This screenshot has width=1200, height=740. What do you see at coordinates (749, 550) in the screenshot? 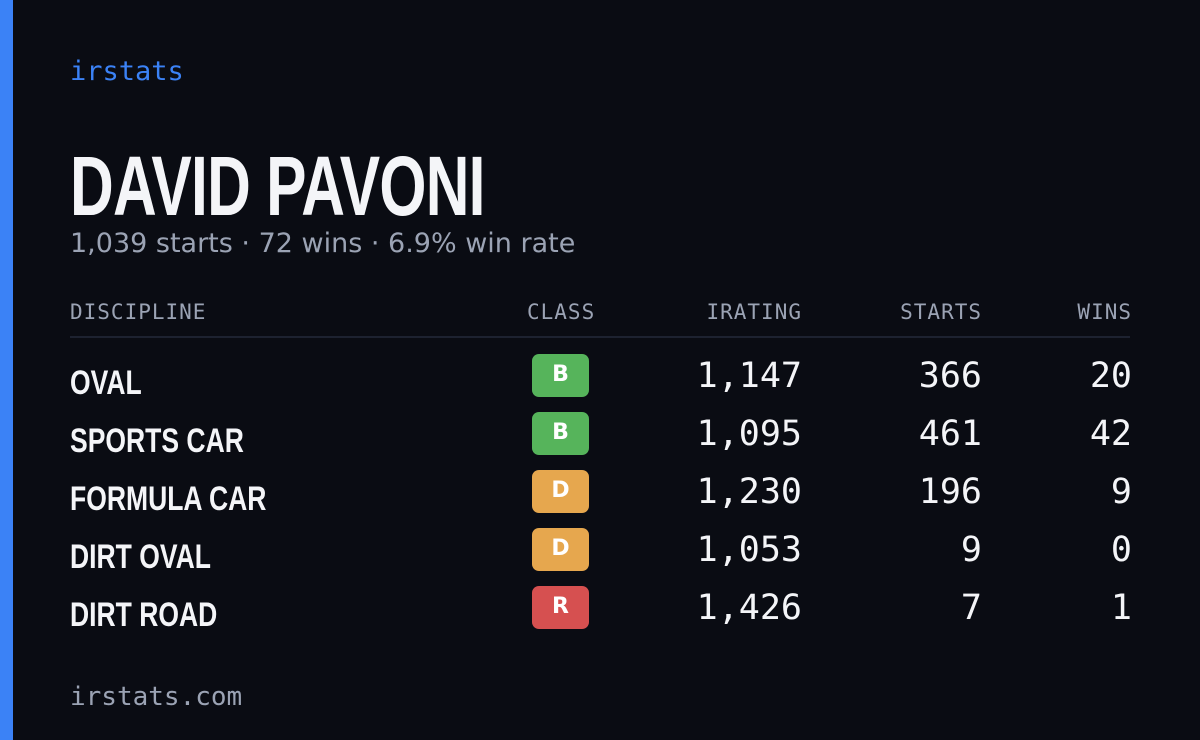
I see `irating-value: 1,053` at bounding box center [749, 550].